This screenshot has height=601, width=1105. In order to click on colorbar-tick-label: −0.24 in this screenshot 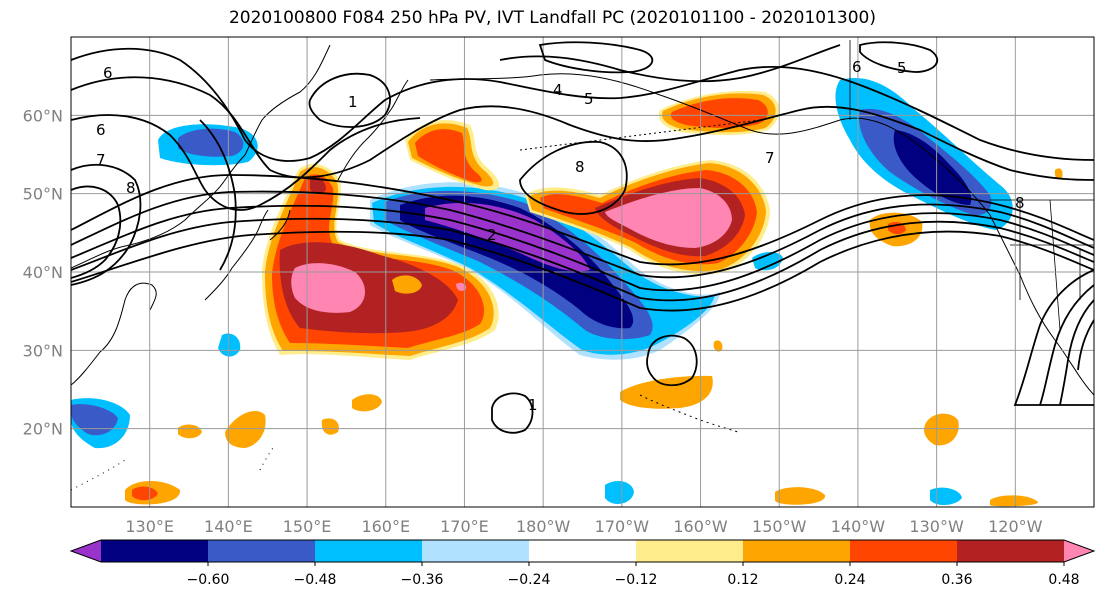, I will do `click(529, 580)`.